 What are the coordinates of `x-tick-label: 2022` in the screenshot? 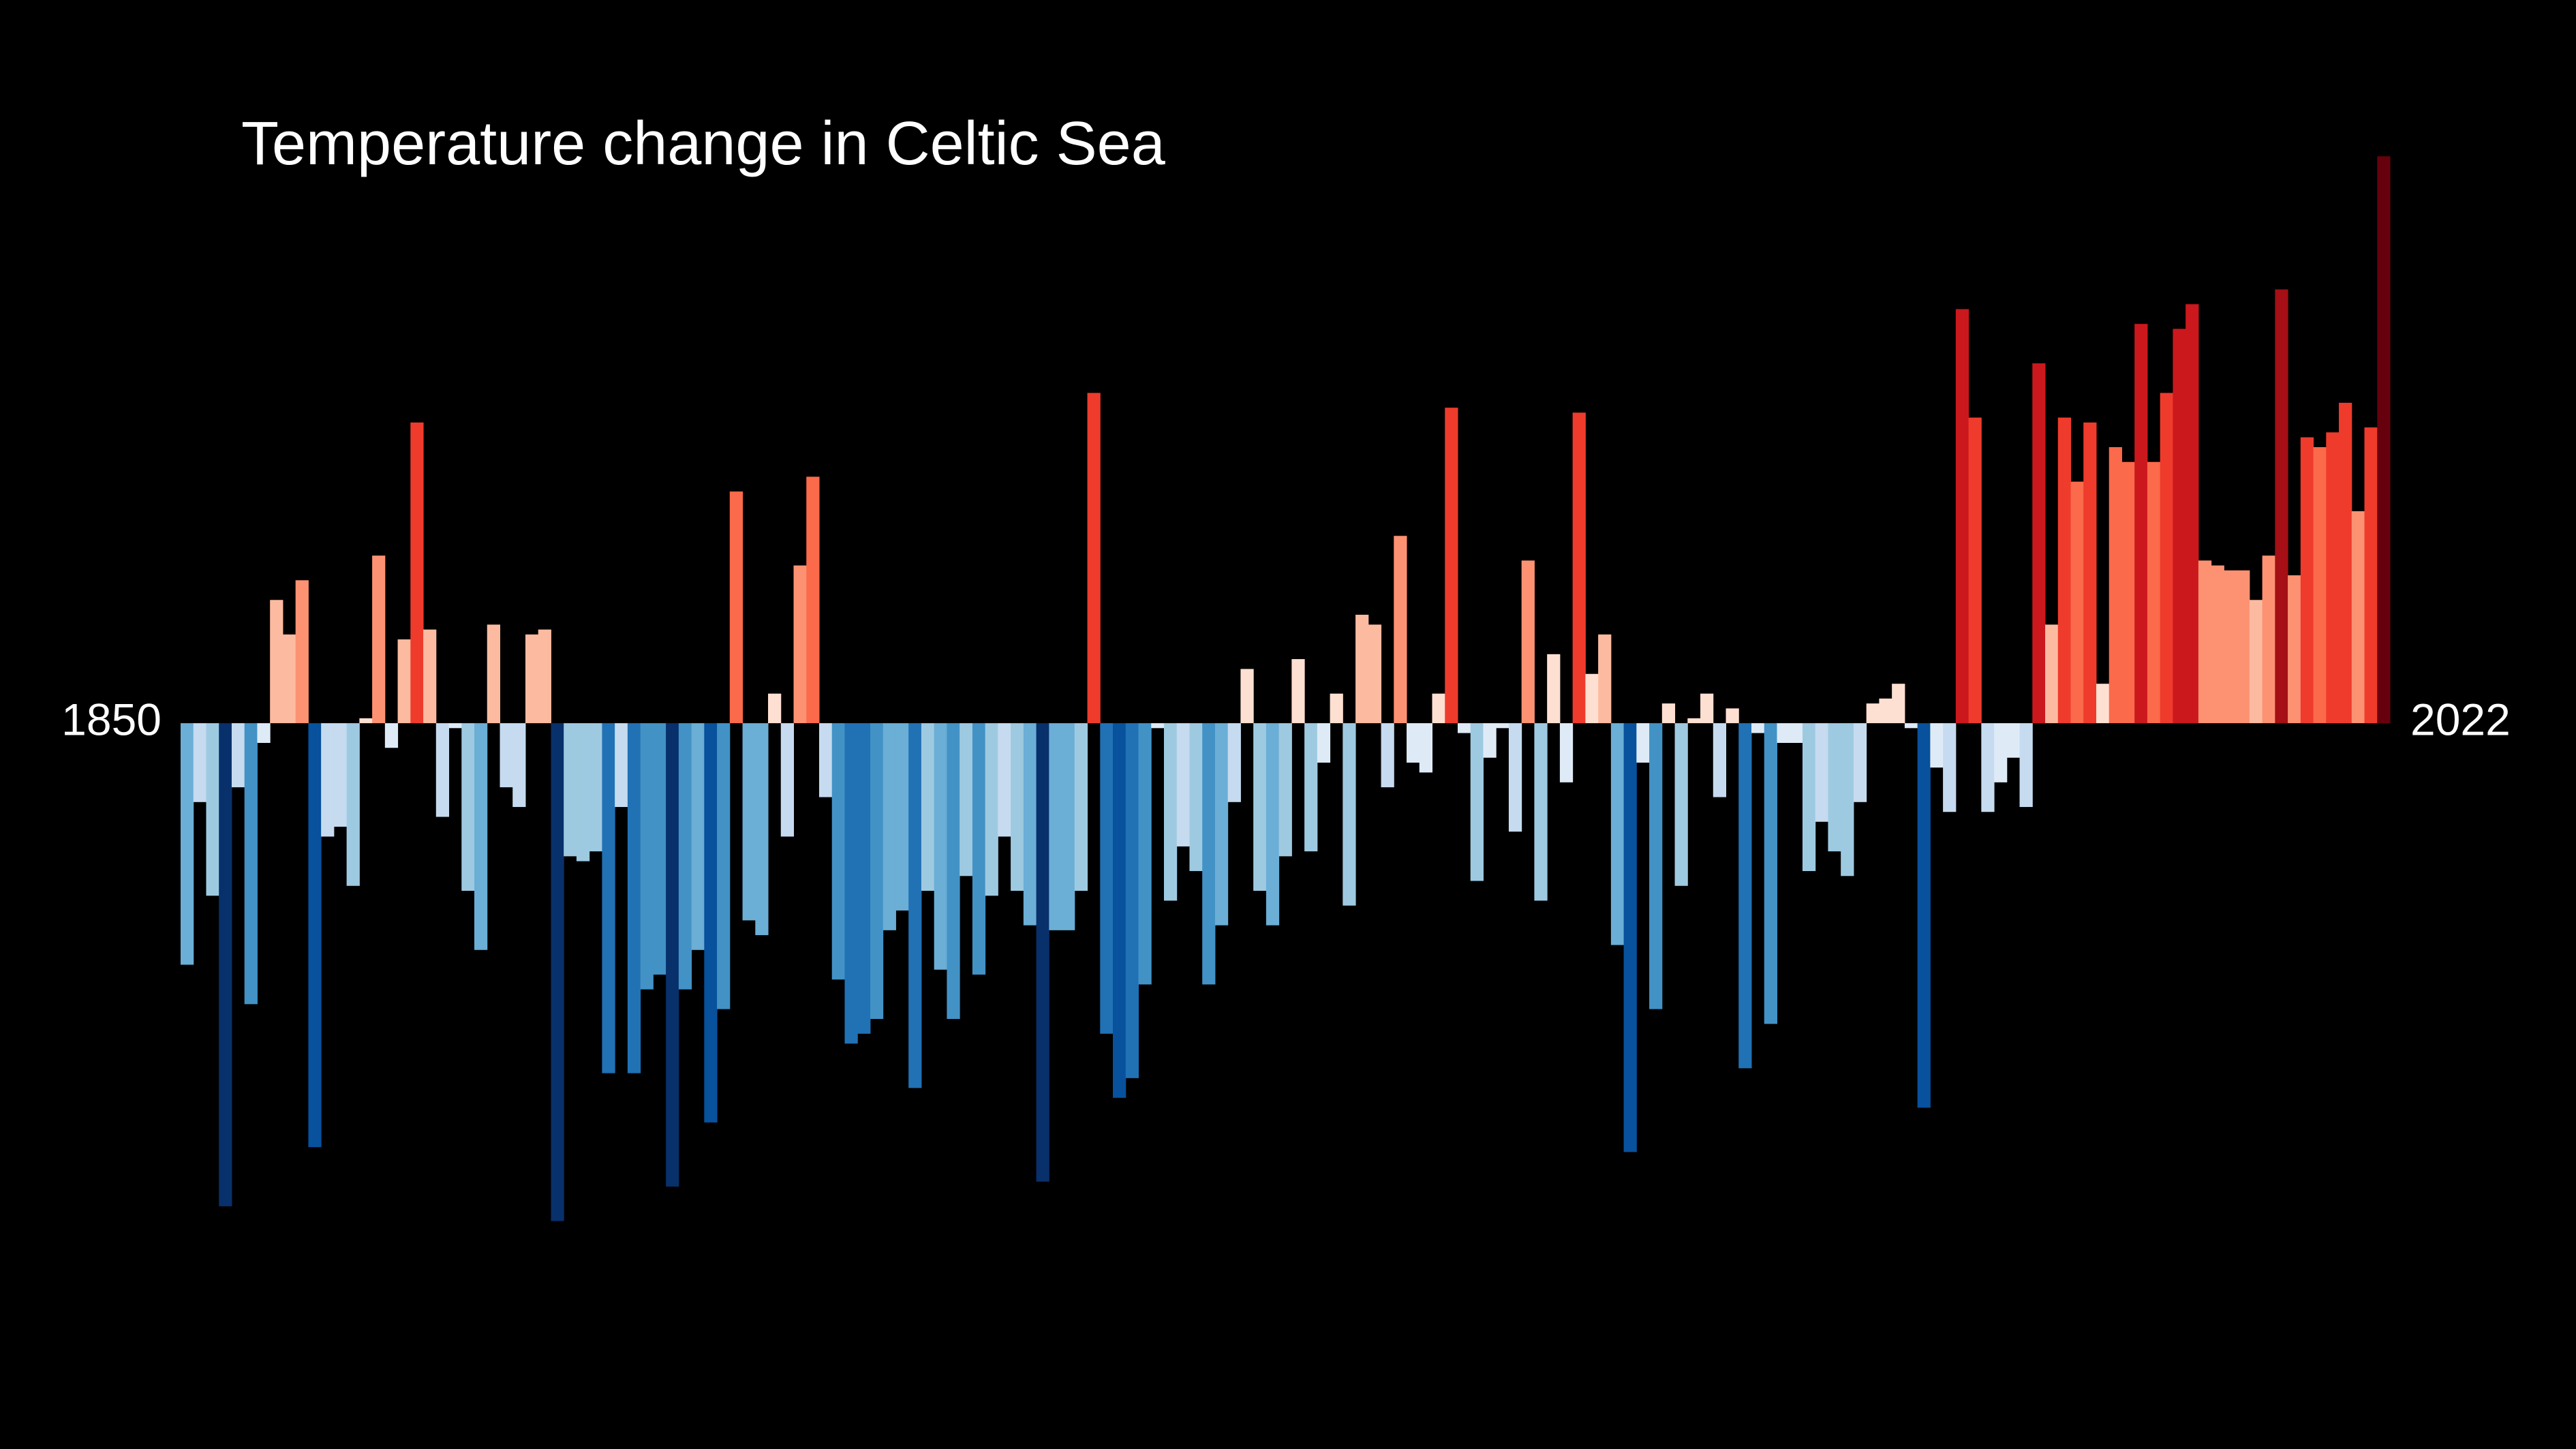 It's located at (2460, 720).